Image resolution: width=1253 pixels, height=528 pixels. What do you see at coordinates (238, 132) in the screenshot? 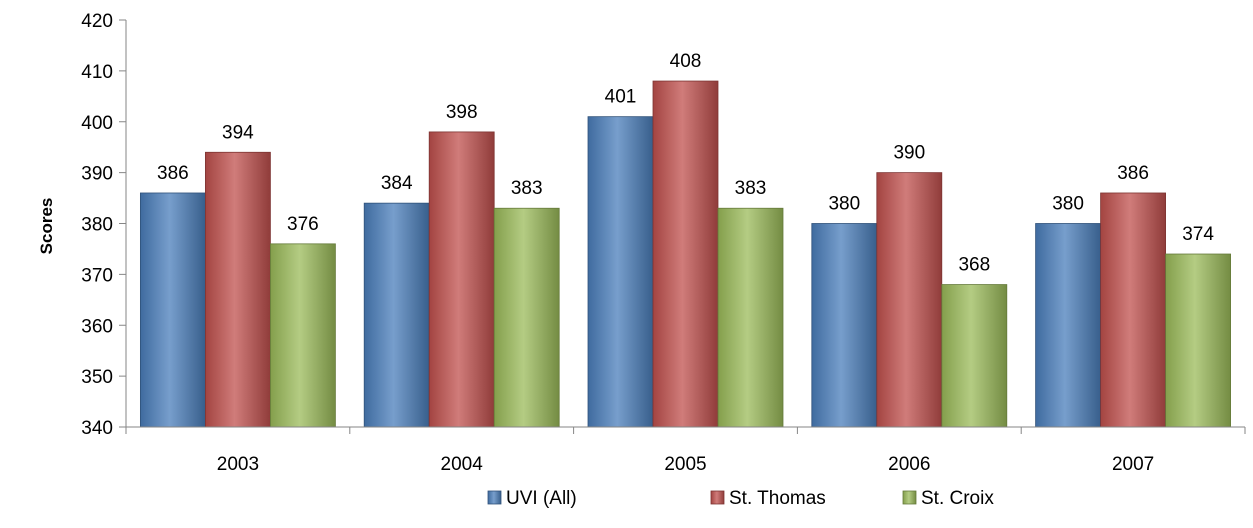
I see `data-label: 394` at bounding box center [238, 132].